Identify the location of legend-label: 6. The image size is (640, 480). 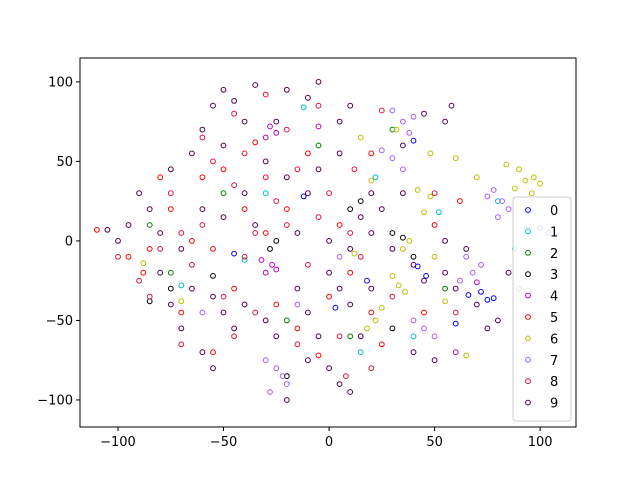
(554, 339).